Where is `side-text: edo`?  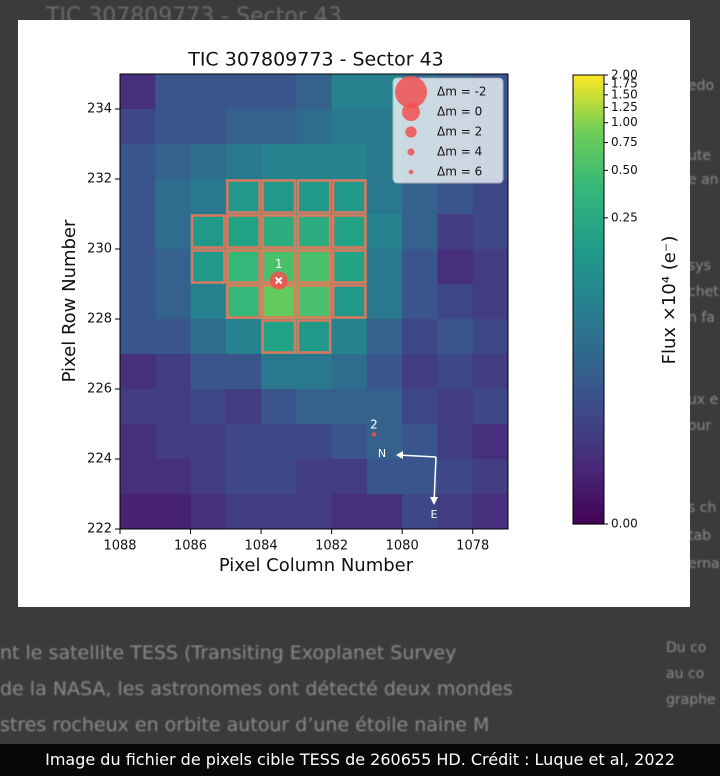 side-text: edo is located at coordinates (701, 86).